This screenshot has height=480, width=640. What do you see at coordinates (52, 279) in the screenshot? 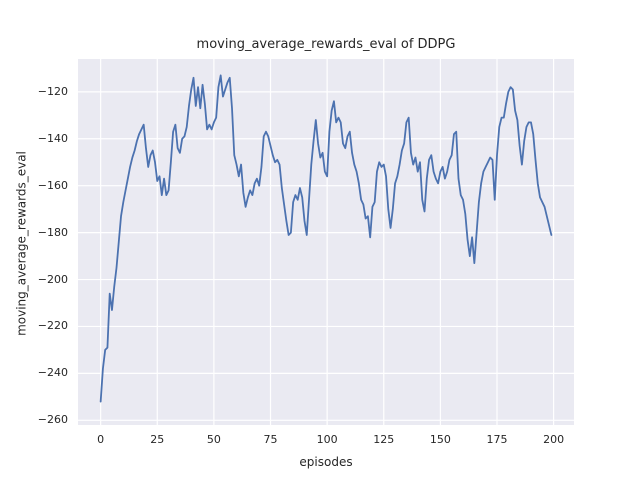
I see `y-tick-label: −200` at bounding box center [52, 279].